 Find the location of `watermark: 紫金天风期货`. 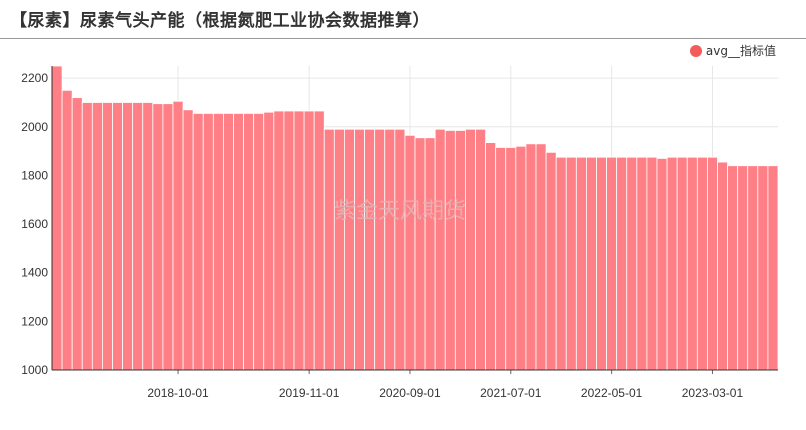

watermark: 紫金天风期货 is located at coordinates (400, 210).